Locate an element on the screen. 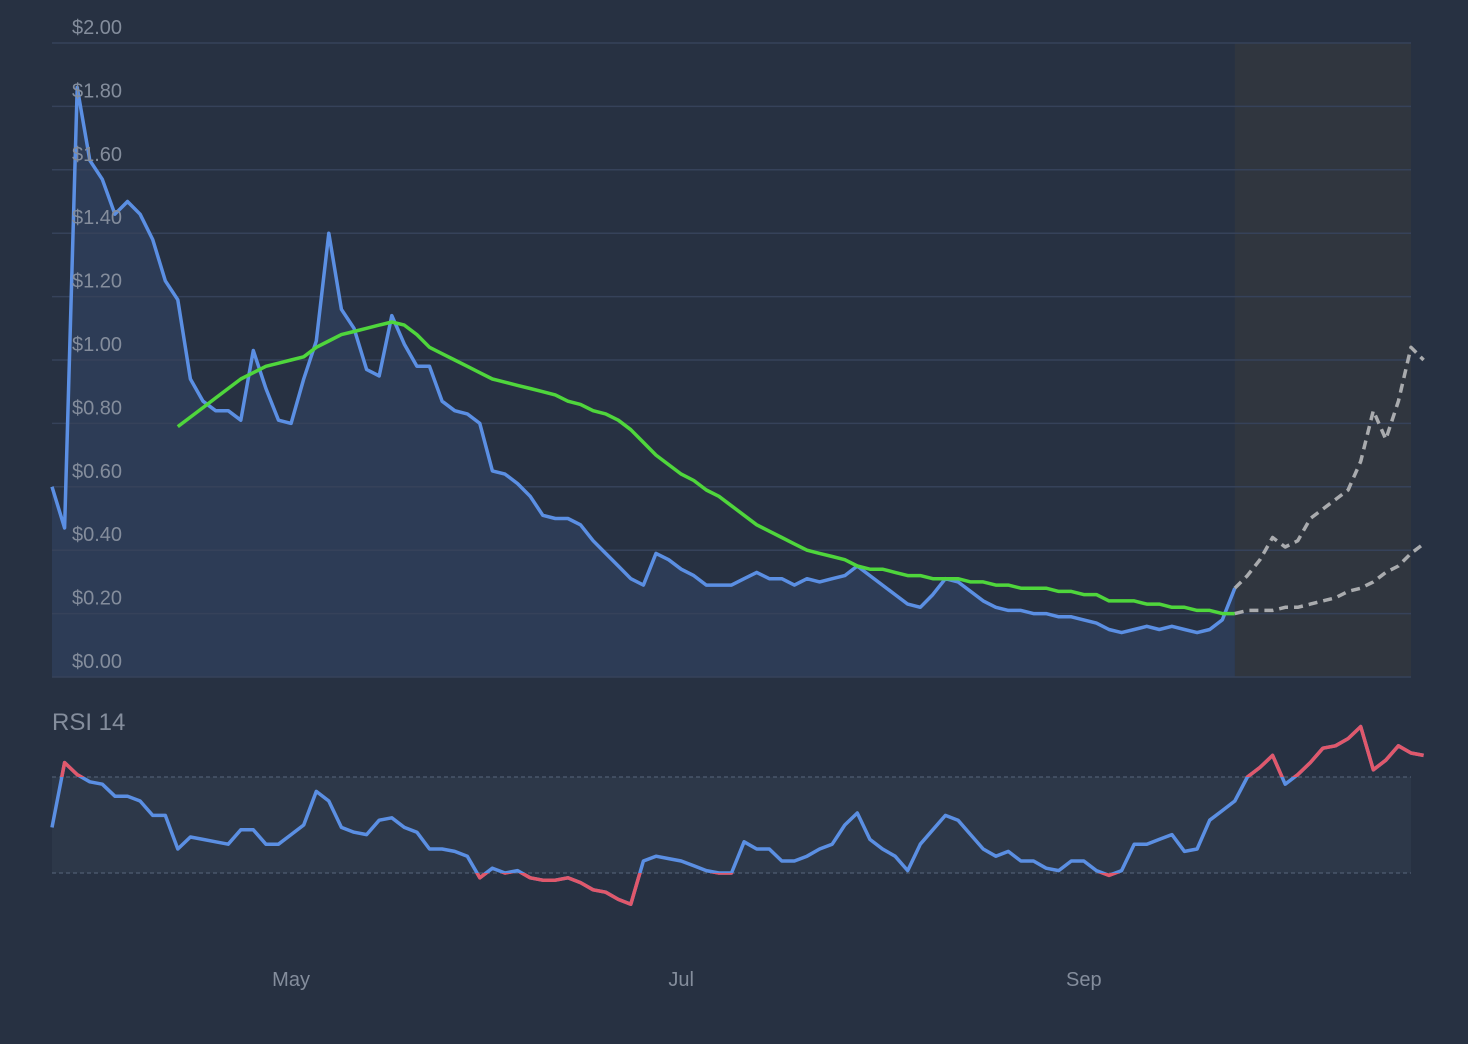  y-tick-label: $2.00 is located at coordinates (97, 28).